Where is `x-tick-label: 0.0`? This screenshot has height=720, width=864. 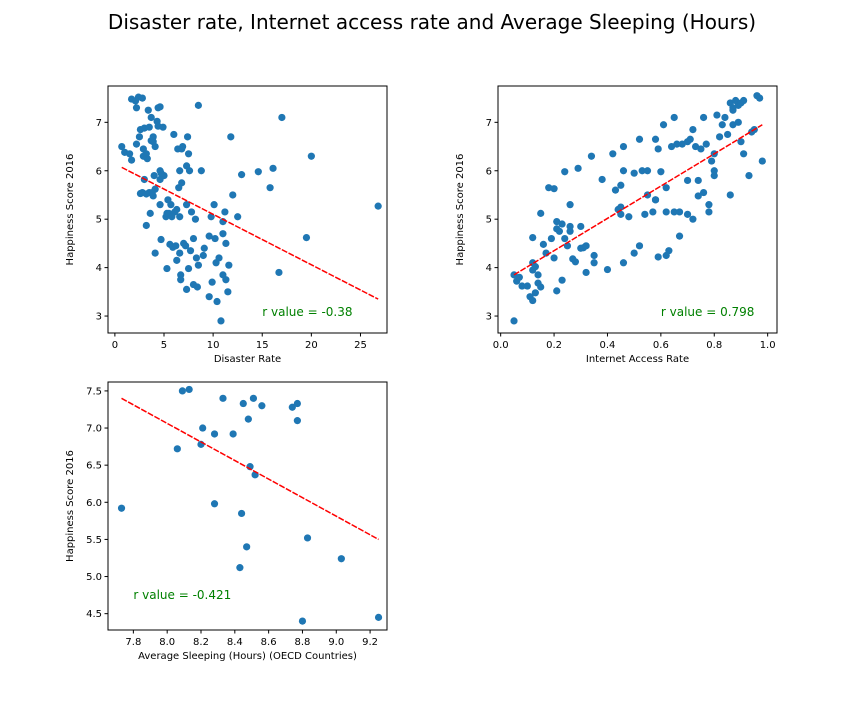 x-tick-label: 0.0 is located at coordinates (501, 345).